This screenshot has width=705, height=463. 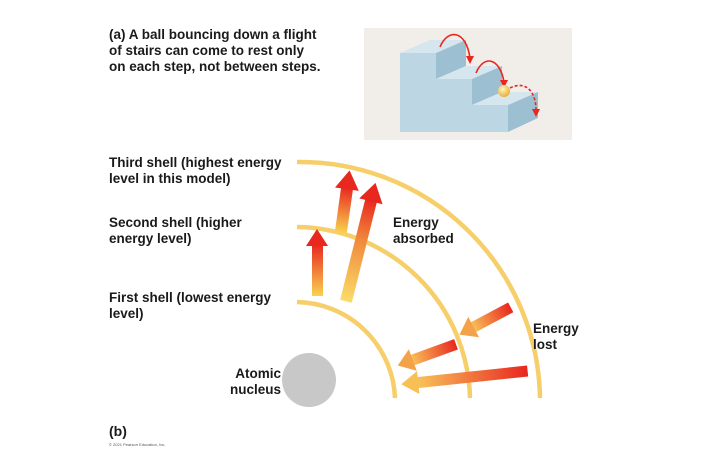 I want to click on second-shell-label: Second shell (higher energy level), so click(x=175, y=230).